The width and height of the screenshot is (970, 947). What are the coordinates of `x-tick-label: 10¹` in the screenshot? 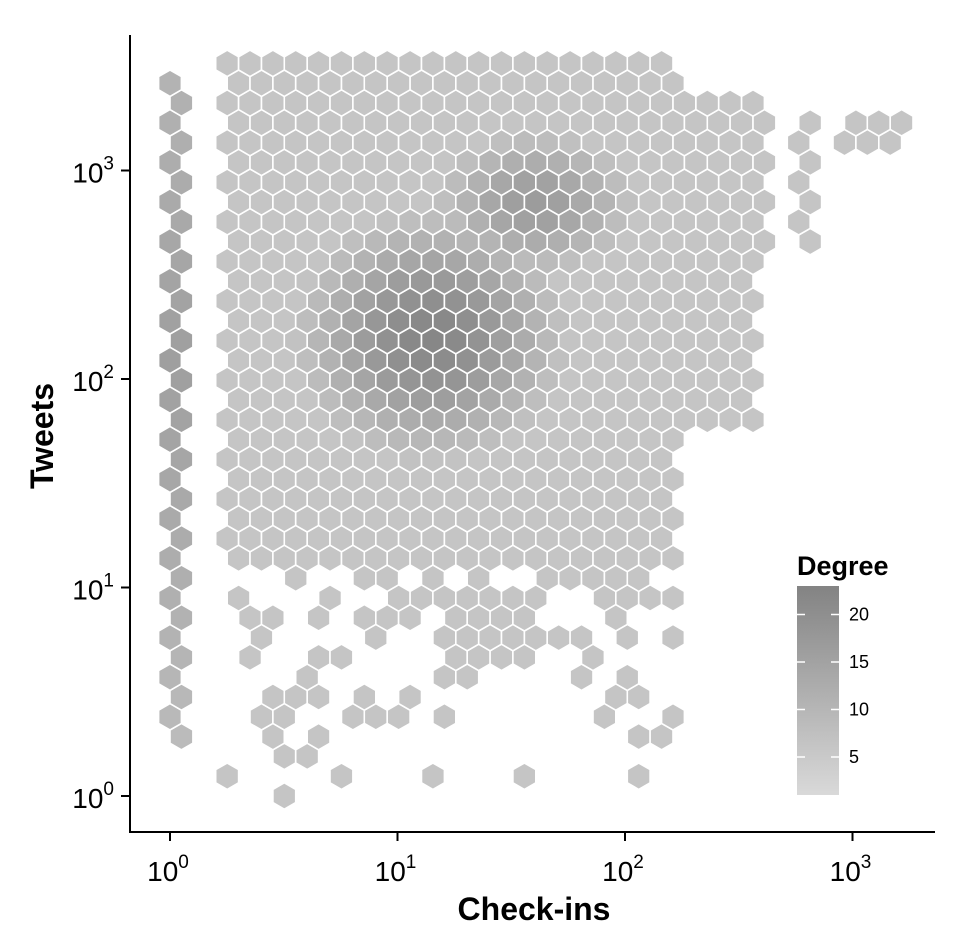 It's located at (396, 869).